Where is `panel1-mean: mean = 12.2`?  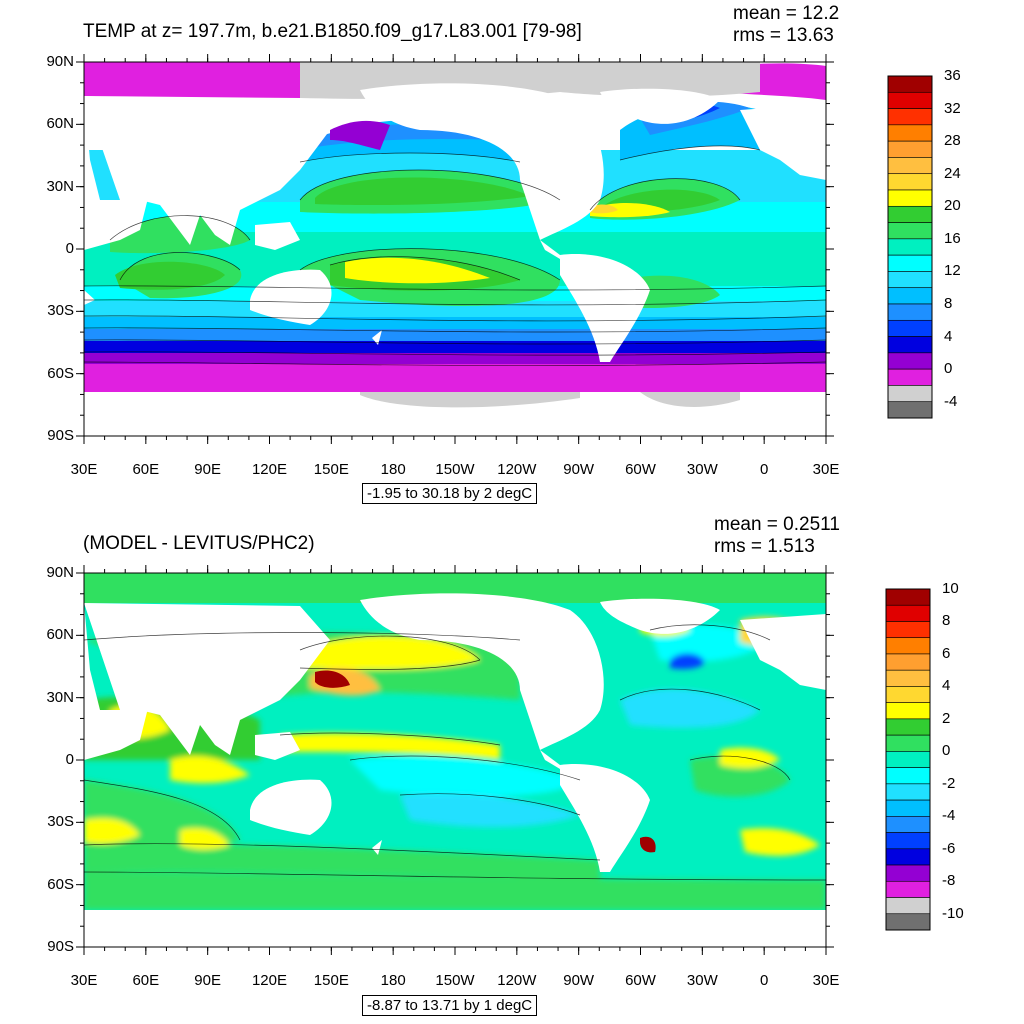
panel1-mean: mean = 12.2 is located at coordinates (786, 13).